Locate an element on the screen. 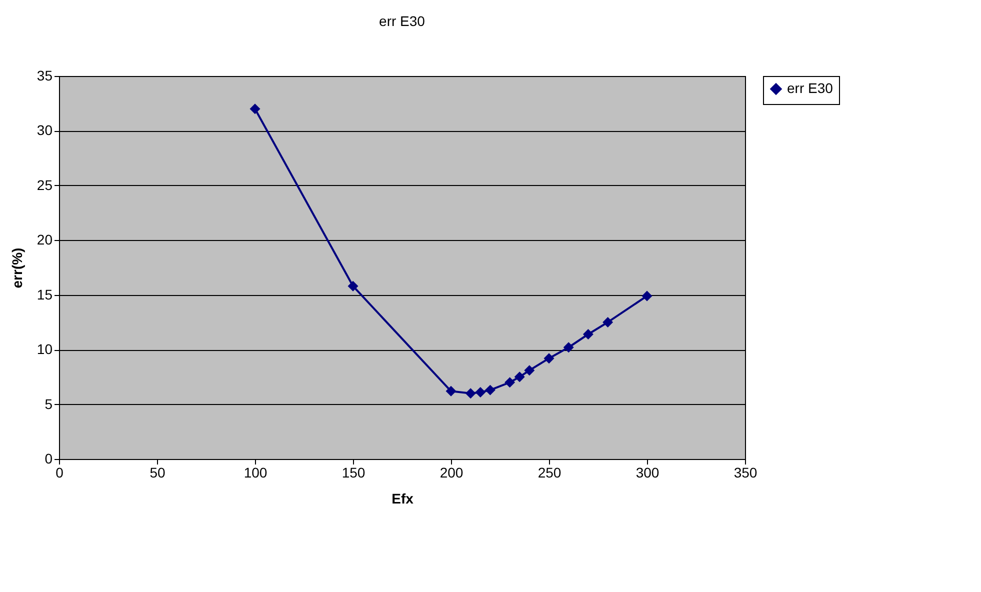 This screenshot has width=981, height=592. x-axis-title: Efx is located at coordinates (403, 498).